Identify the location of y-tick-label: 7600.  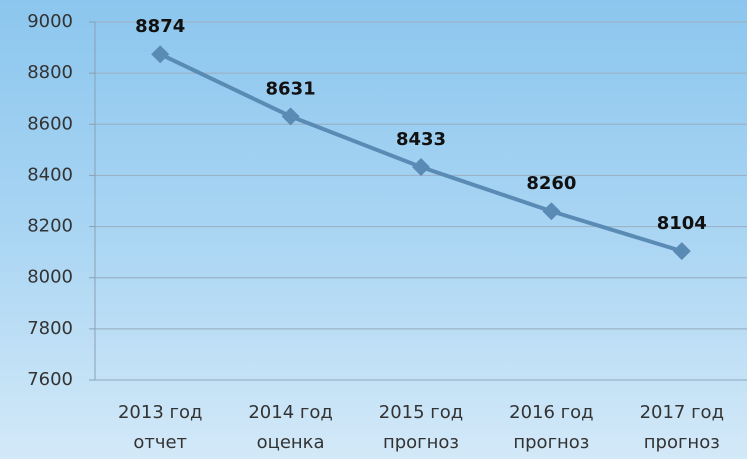
(50, 379).